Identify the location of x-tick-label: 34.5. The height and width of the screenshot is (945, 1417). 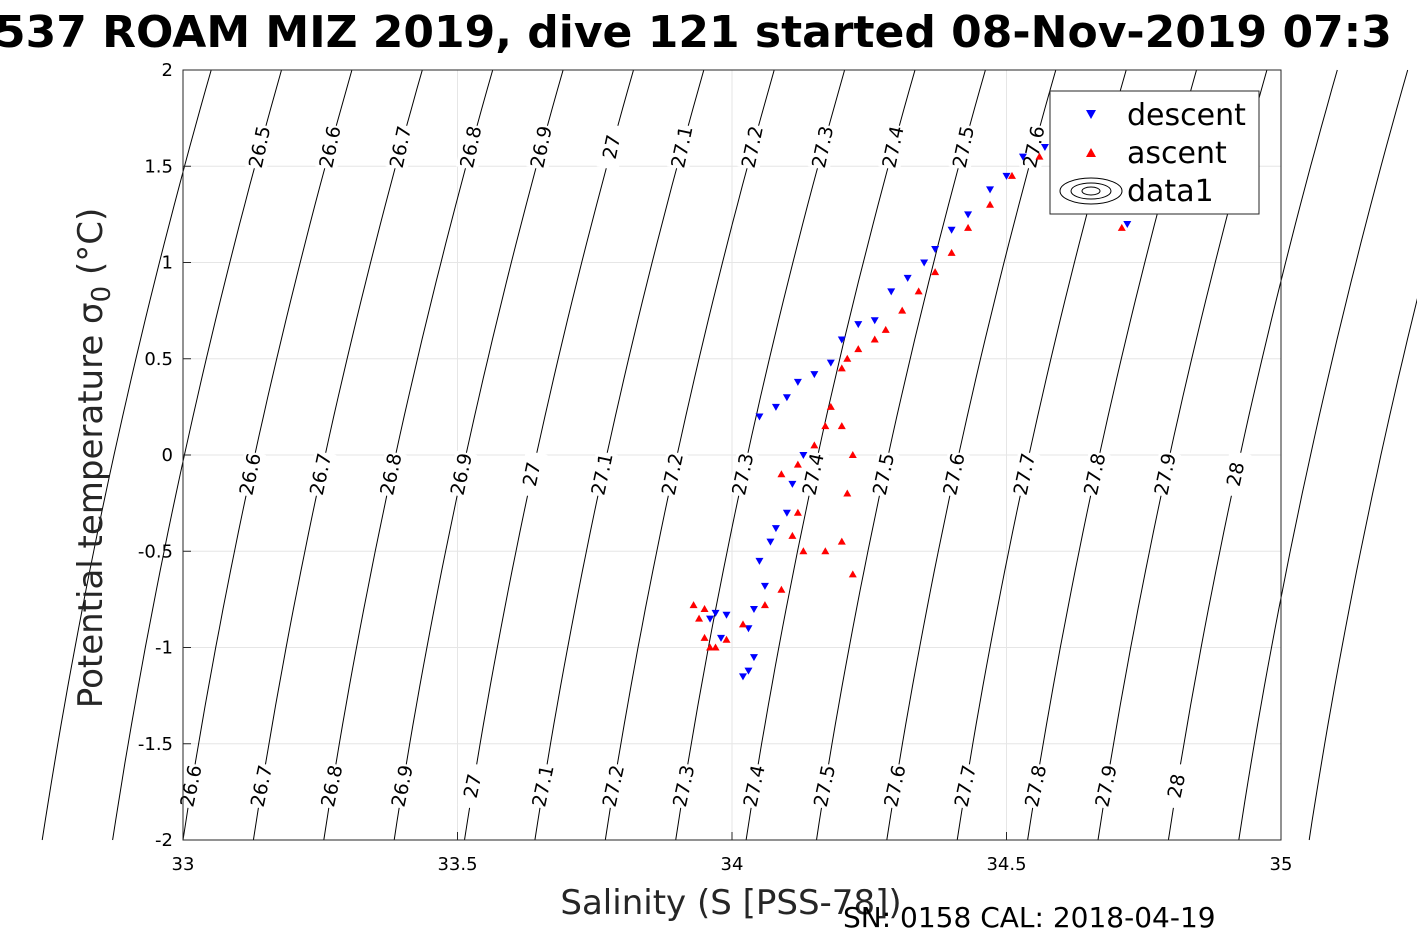
(1006, 864).